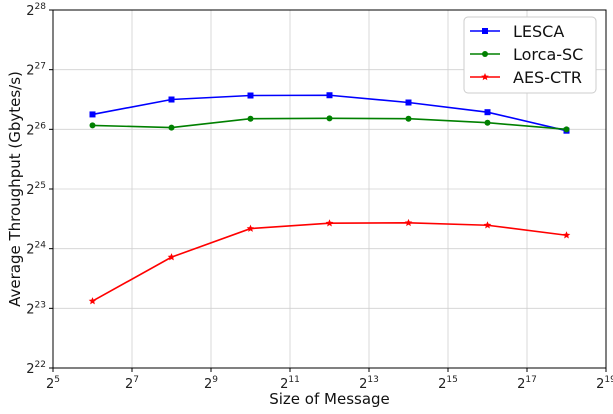 The height and width of the screenshot is (414, 613). What do you see at coordinates (527, 383) in the screenshot?
I see `x-tick-label: 217` at bounding box center [527, 383].